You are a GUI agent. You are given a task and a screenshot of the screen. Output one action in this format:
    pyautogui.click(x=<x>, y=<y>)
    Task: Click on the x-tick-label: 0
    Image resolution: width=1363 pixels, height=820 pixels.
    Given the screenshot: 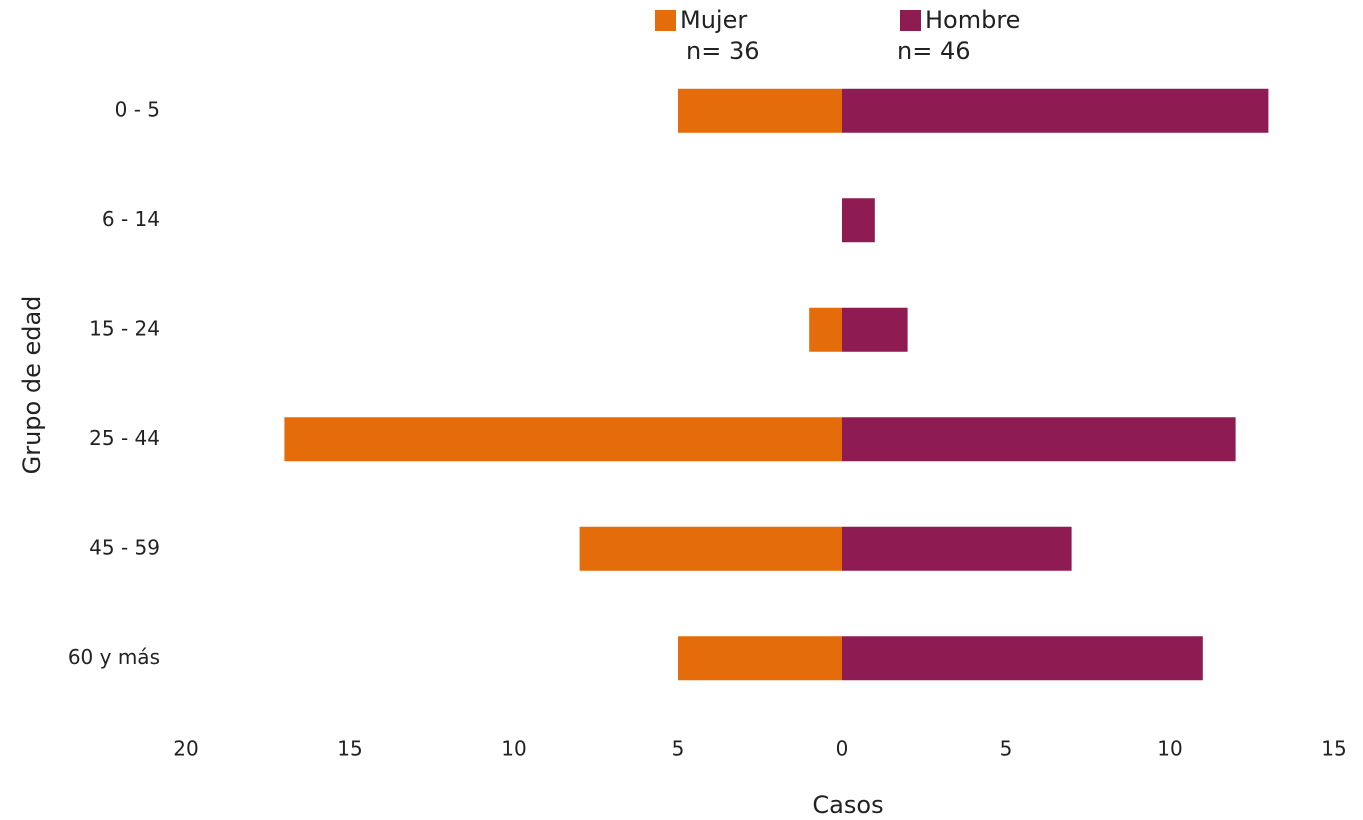 What is the action you would take?
    pyautogui.click(x=842, y=749)
    